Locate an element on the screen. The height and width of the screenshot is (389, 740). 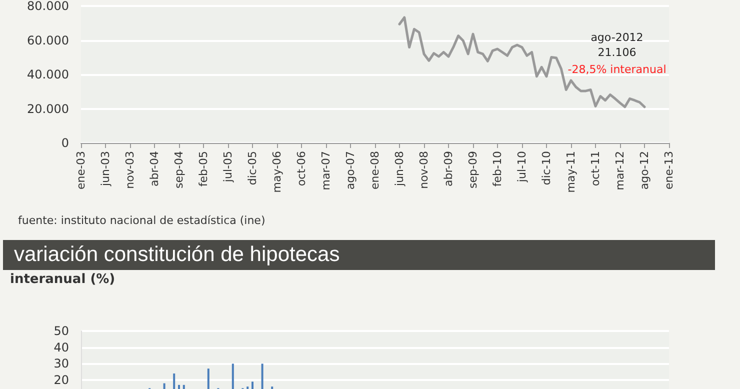
x-tick-label: dic-10 is located at coordinates (546, 168).